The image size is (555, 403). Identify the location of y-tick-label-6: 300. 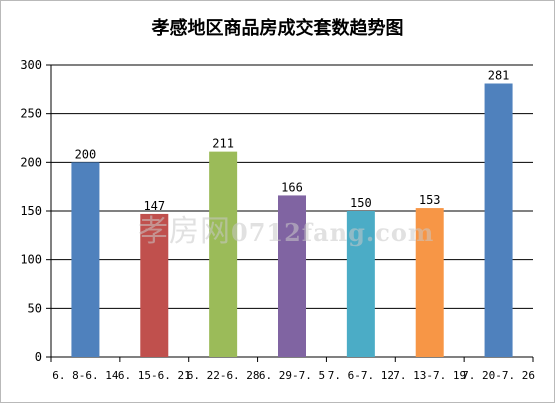
(31, 65).